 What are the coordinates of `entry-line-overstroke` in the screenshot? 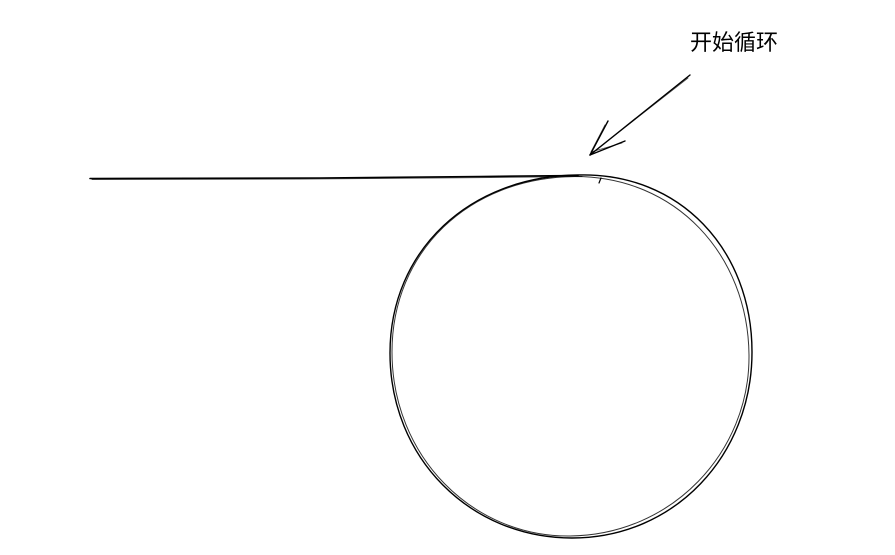 It's located at (337, 178).